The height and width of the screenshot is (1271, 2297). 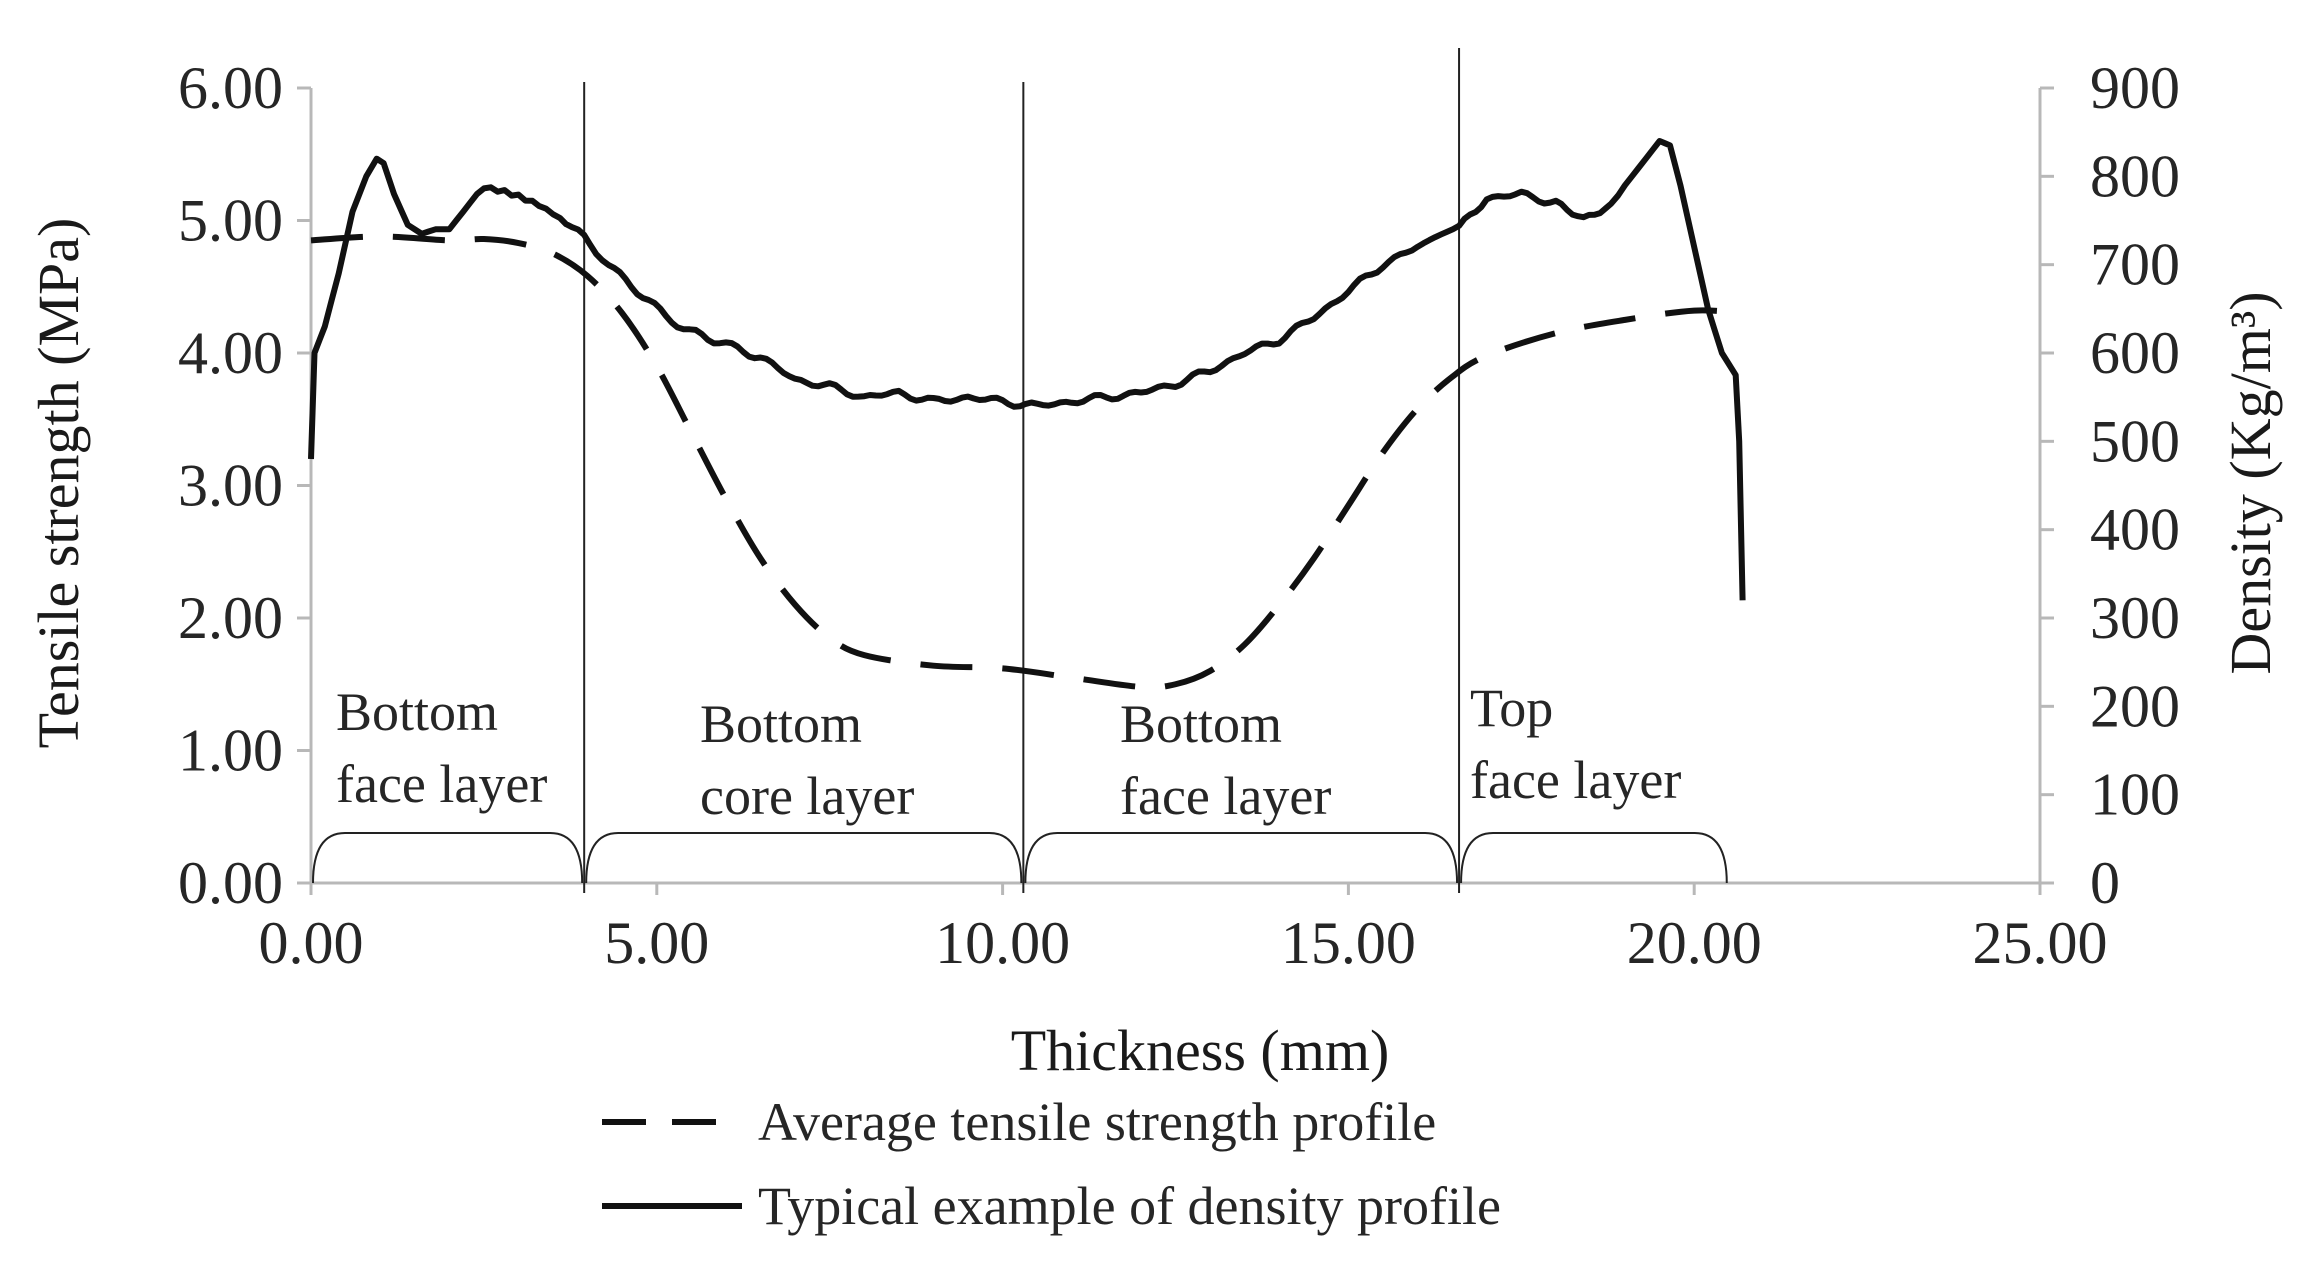 What do you see at coordinates (2135, 176) in the screenshot?
I see `y-right-tick-label: 800` at bounding box center [2135, 176].